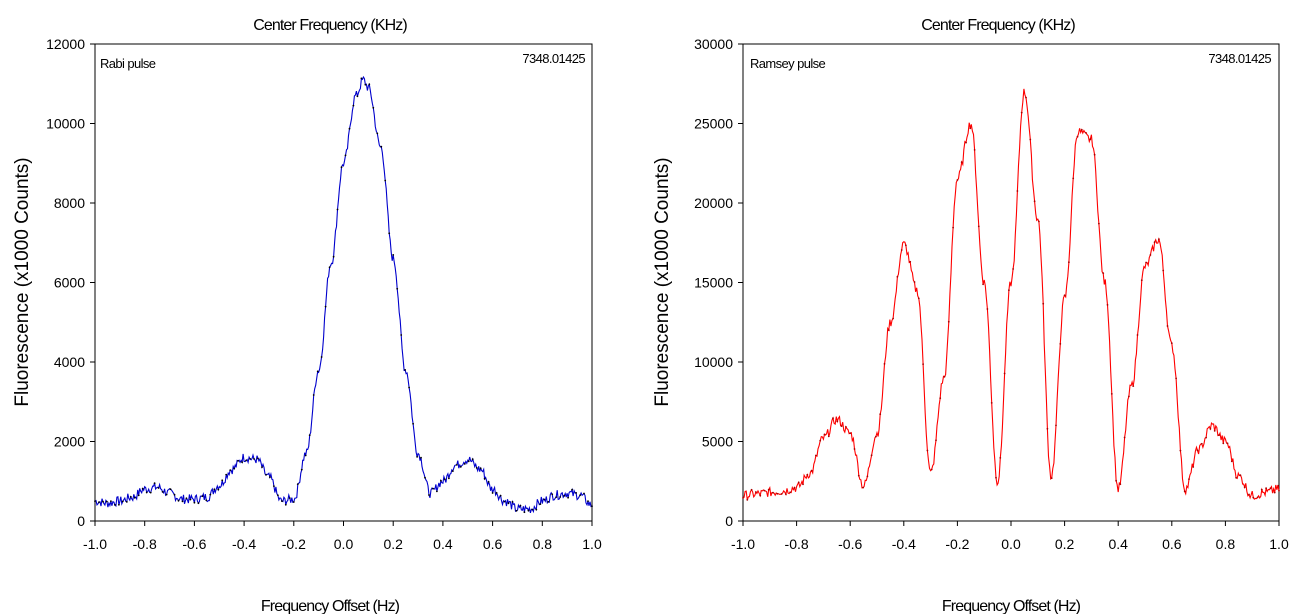 The width and height of the screenshot is (1294, 614). I want to click on x-tick-label: -0.6, so click(194, 544).